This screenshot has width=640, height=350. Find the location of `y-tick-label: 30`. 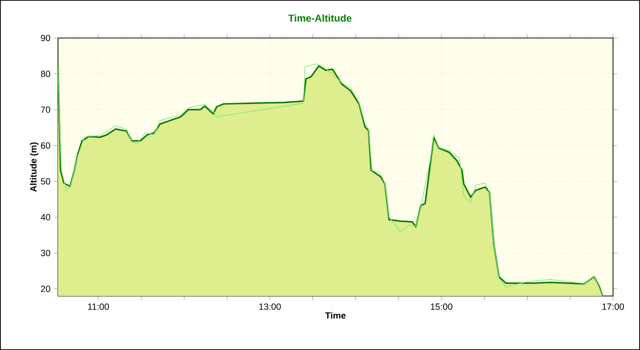

y-tick-label: 30 is located at coordinates (45, 253).